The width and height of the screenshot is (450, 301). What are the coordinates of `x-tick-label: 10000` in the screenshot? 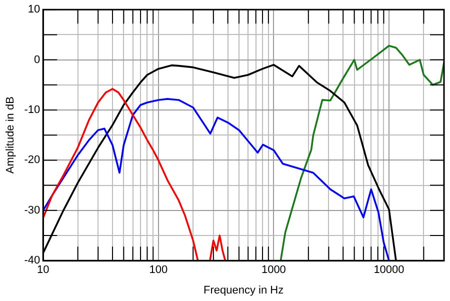 It's located at (389, 270).